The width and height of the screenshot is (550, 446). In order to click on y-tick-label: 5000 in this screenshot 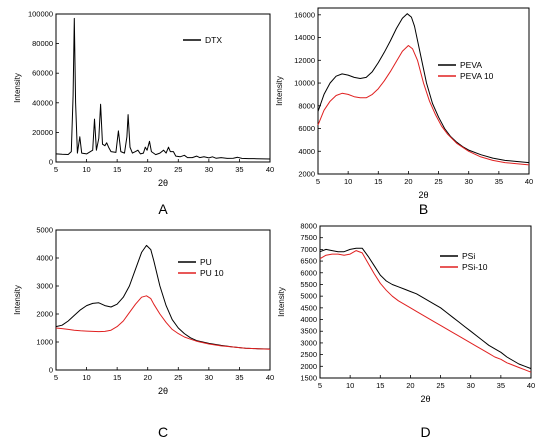, I will do `click(308, 296)`.